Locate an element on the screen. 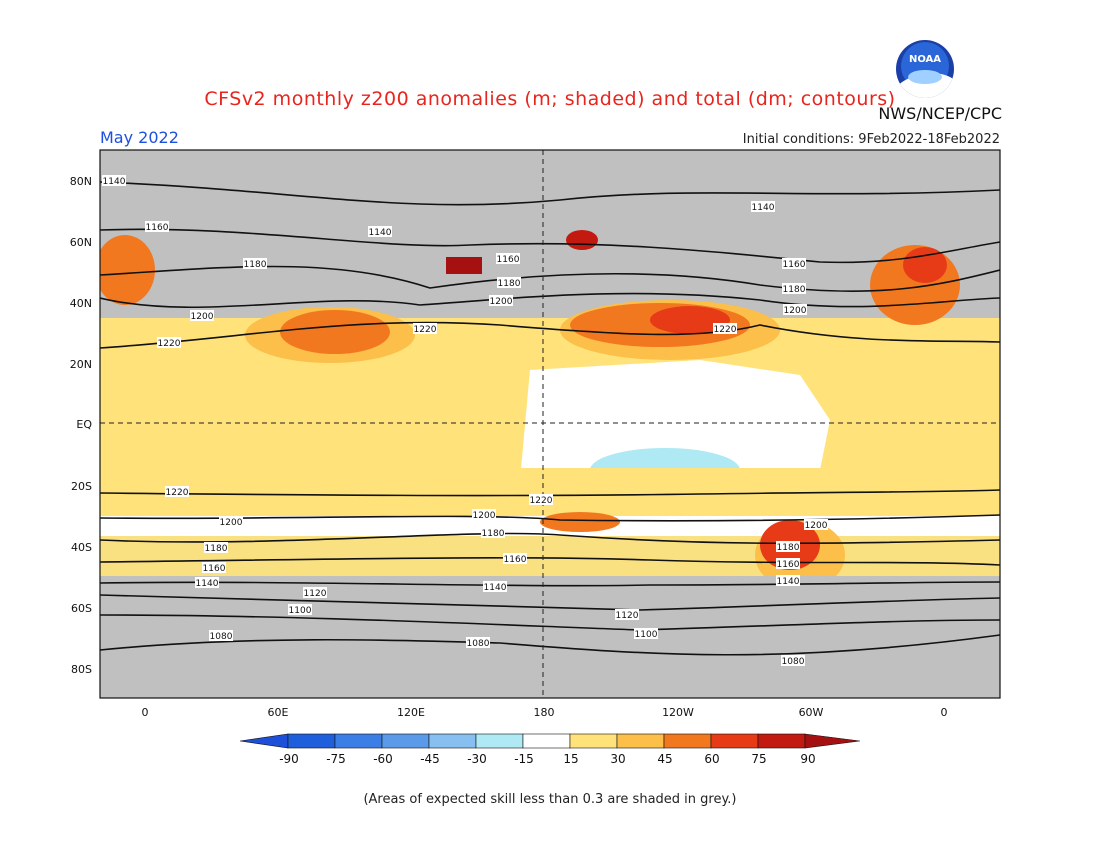 Image resolution: width=1100 pixels, height=850 pixels. colorbar-label: -30 is located at coordinates (477, 759).